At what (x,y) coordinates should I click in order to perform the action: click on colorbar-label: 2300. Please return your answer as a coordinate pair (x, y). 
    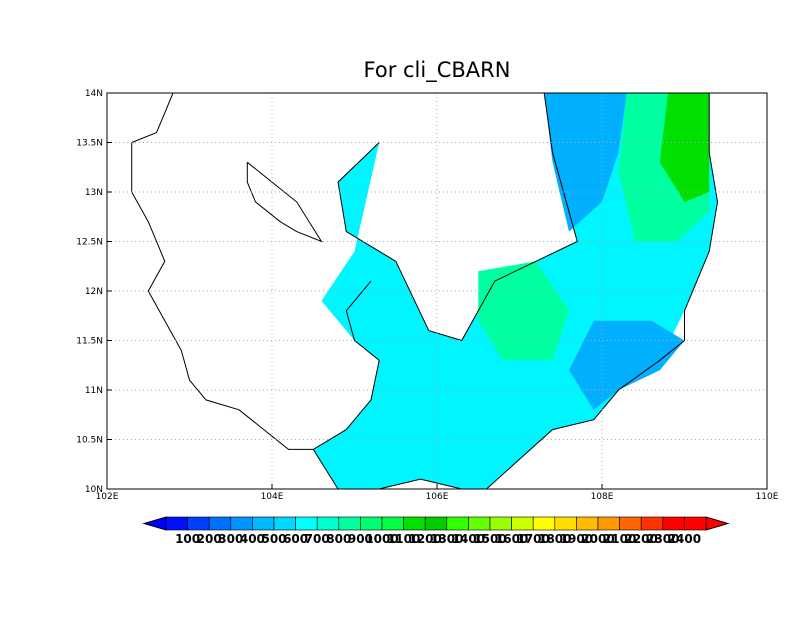
    Looking at the image, I should click on (662, 539).